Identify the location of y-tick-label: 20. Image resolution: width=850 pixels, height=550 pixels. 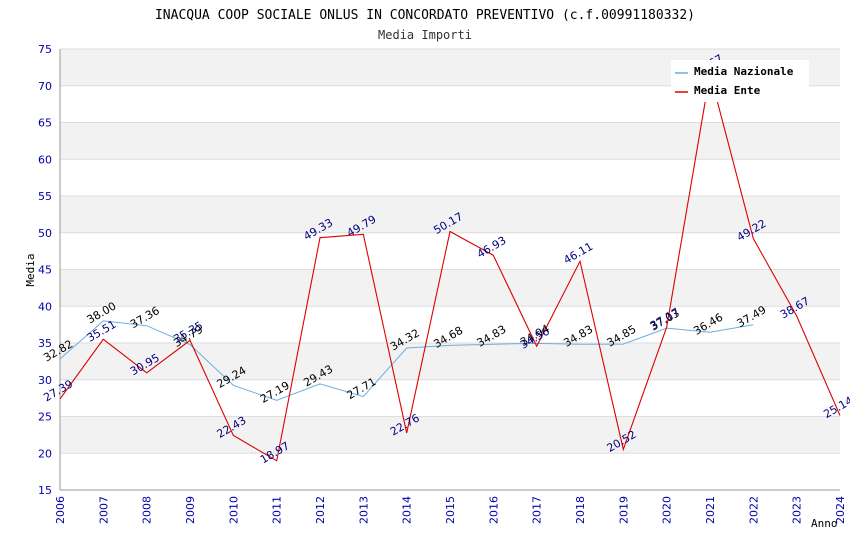
(45, 453).